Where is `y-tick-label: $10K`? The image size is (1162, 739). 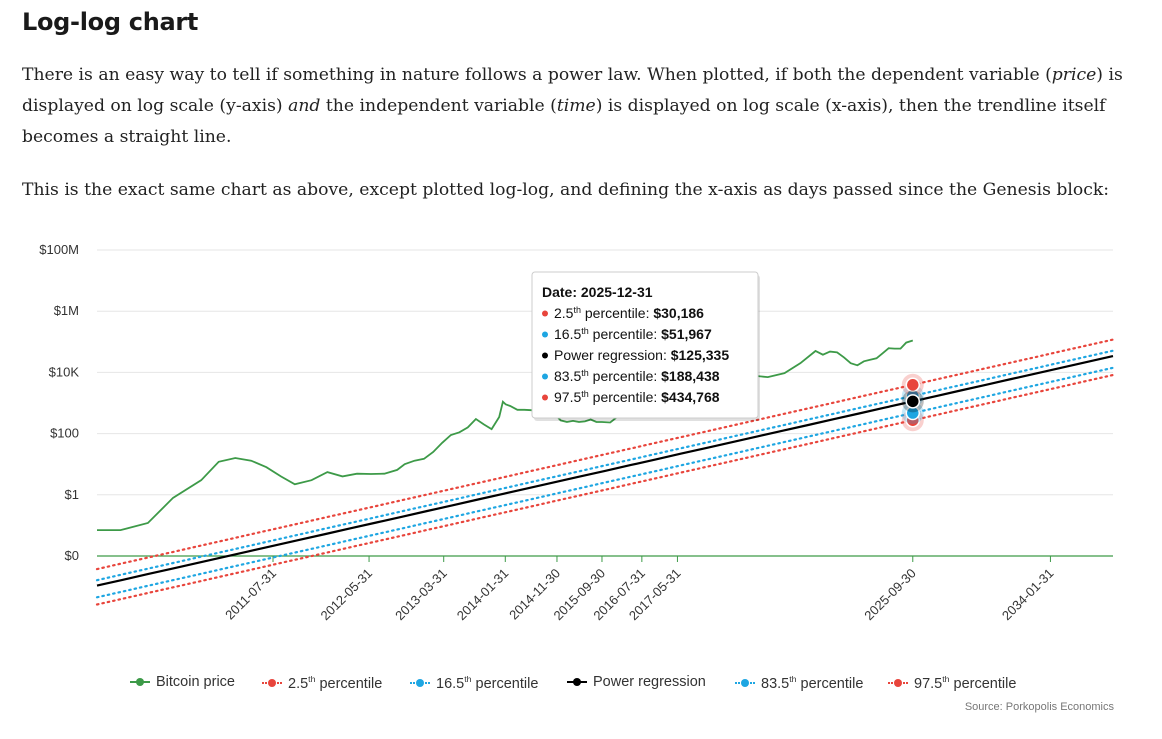
y-tick-label: $10K is located at coordinates (64, 371).